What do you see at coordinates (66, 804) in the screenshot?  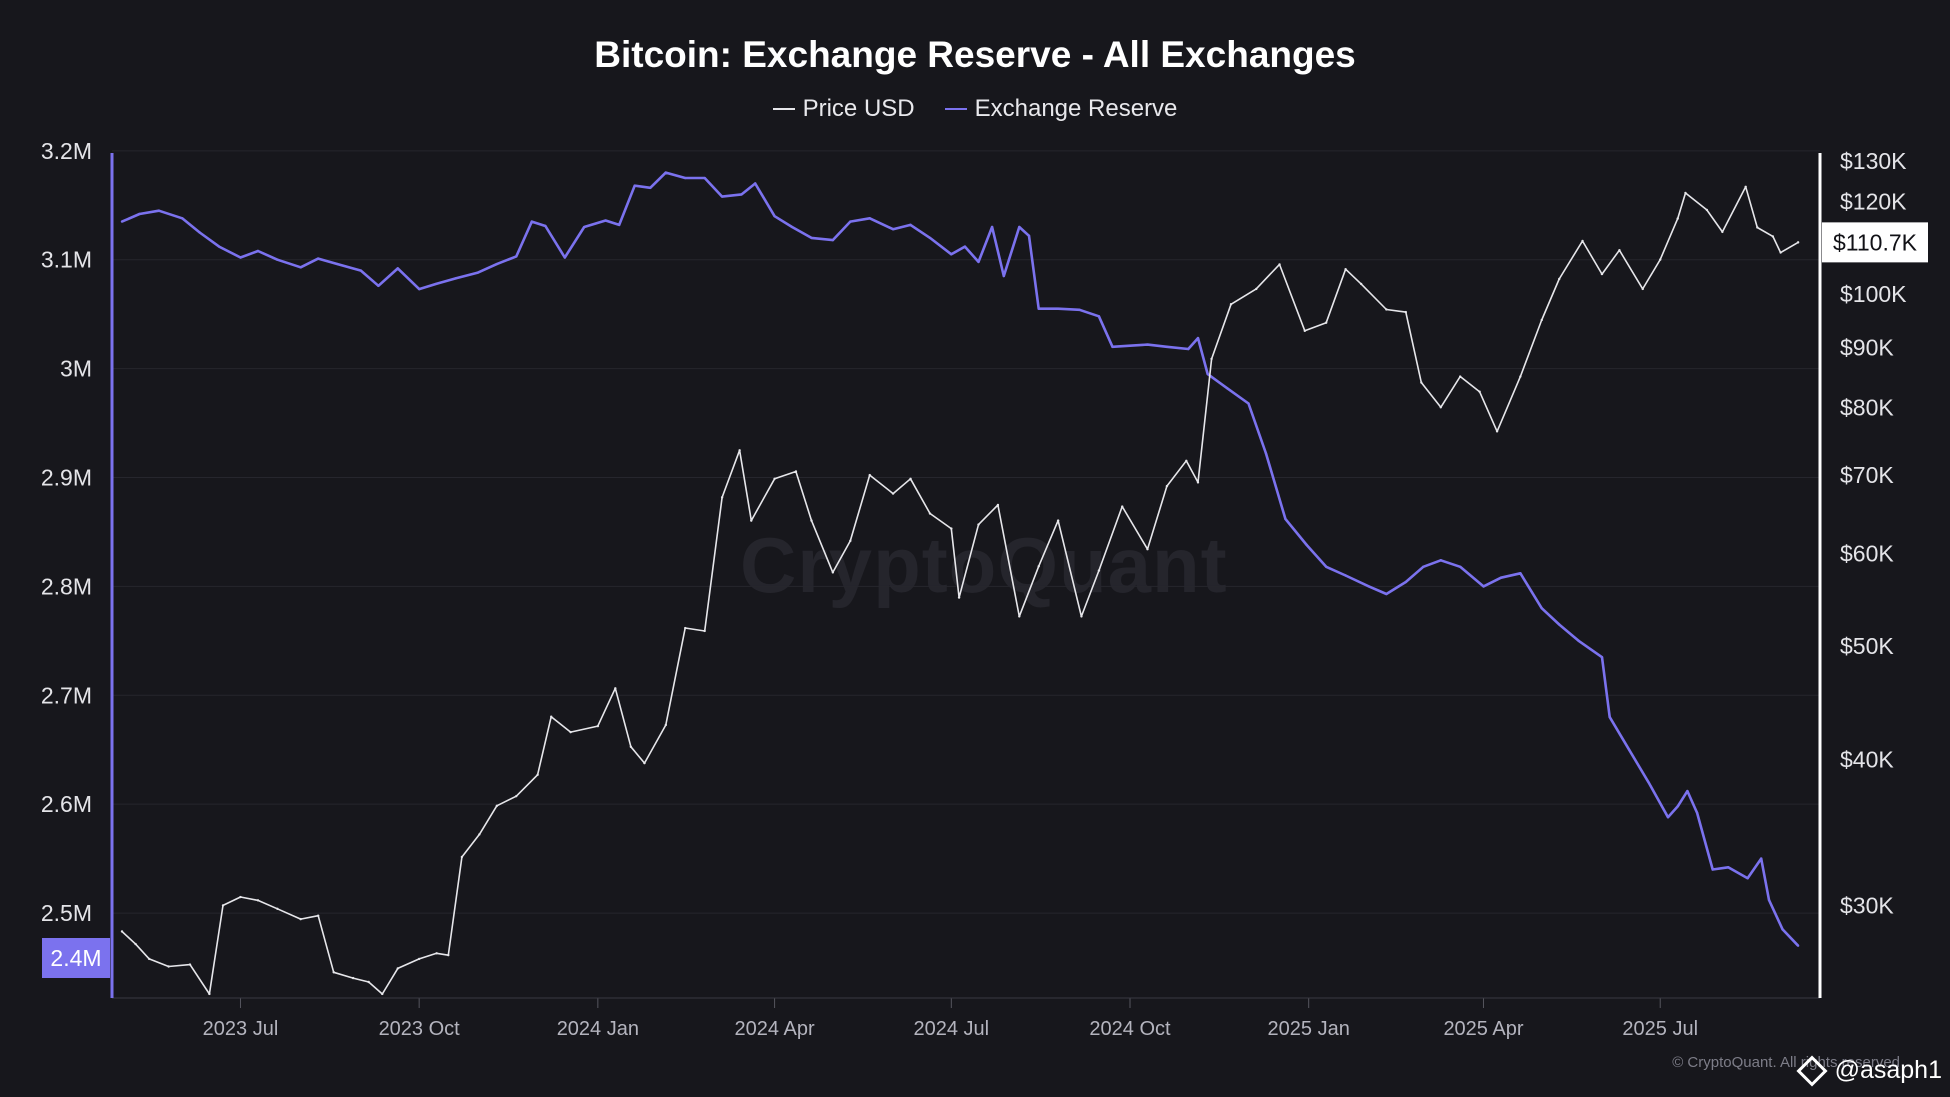 I see `y-left-tick-label: 2.6M` at bounding box center [66, 804].